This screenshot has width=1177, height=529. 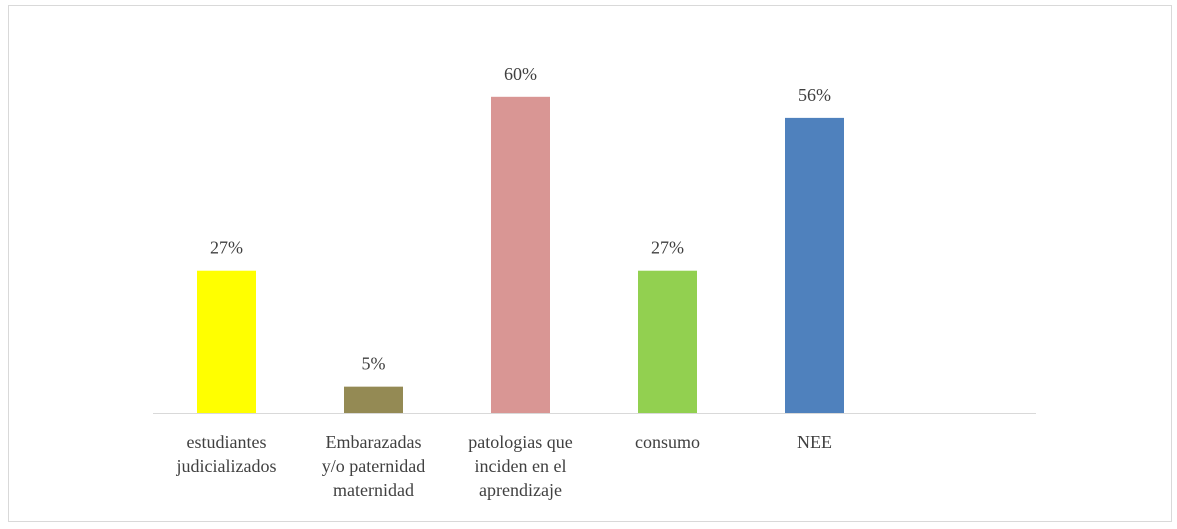 I want to click on x-tick-label: maternidad, so click(x=373, y=490).